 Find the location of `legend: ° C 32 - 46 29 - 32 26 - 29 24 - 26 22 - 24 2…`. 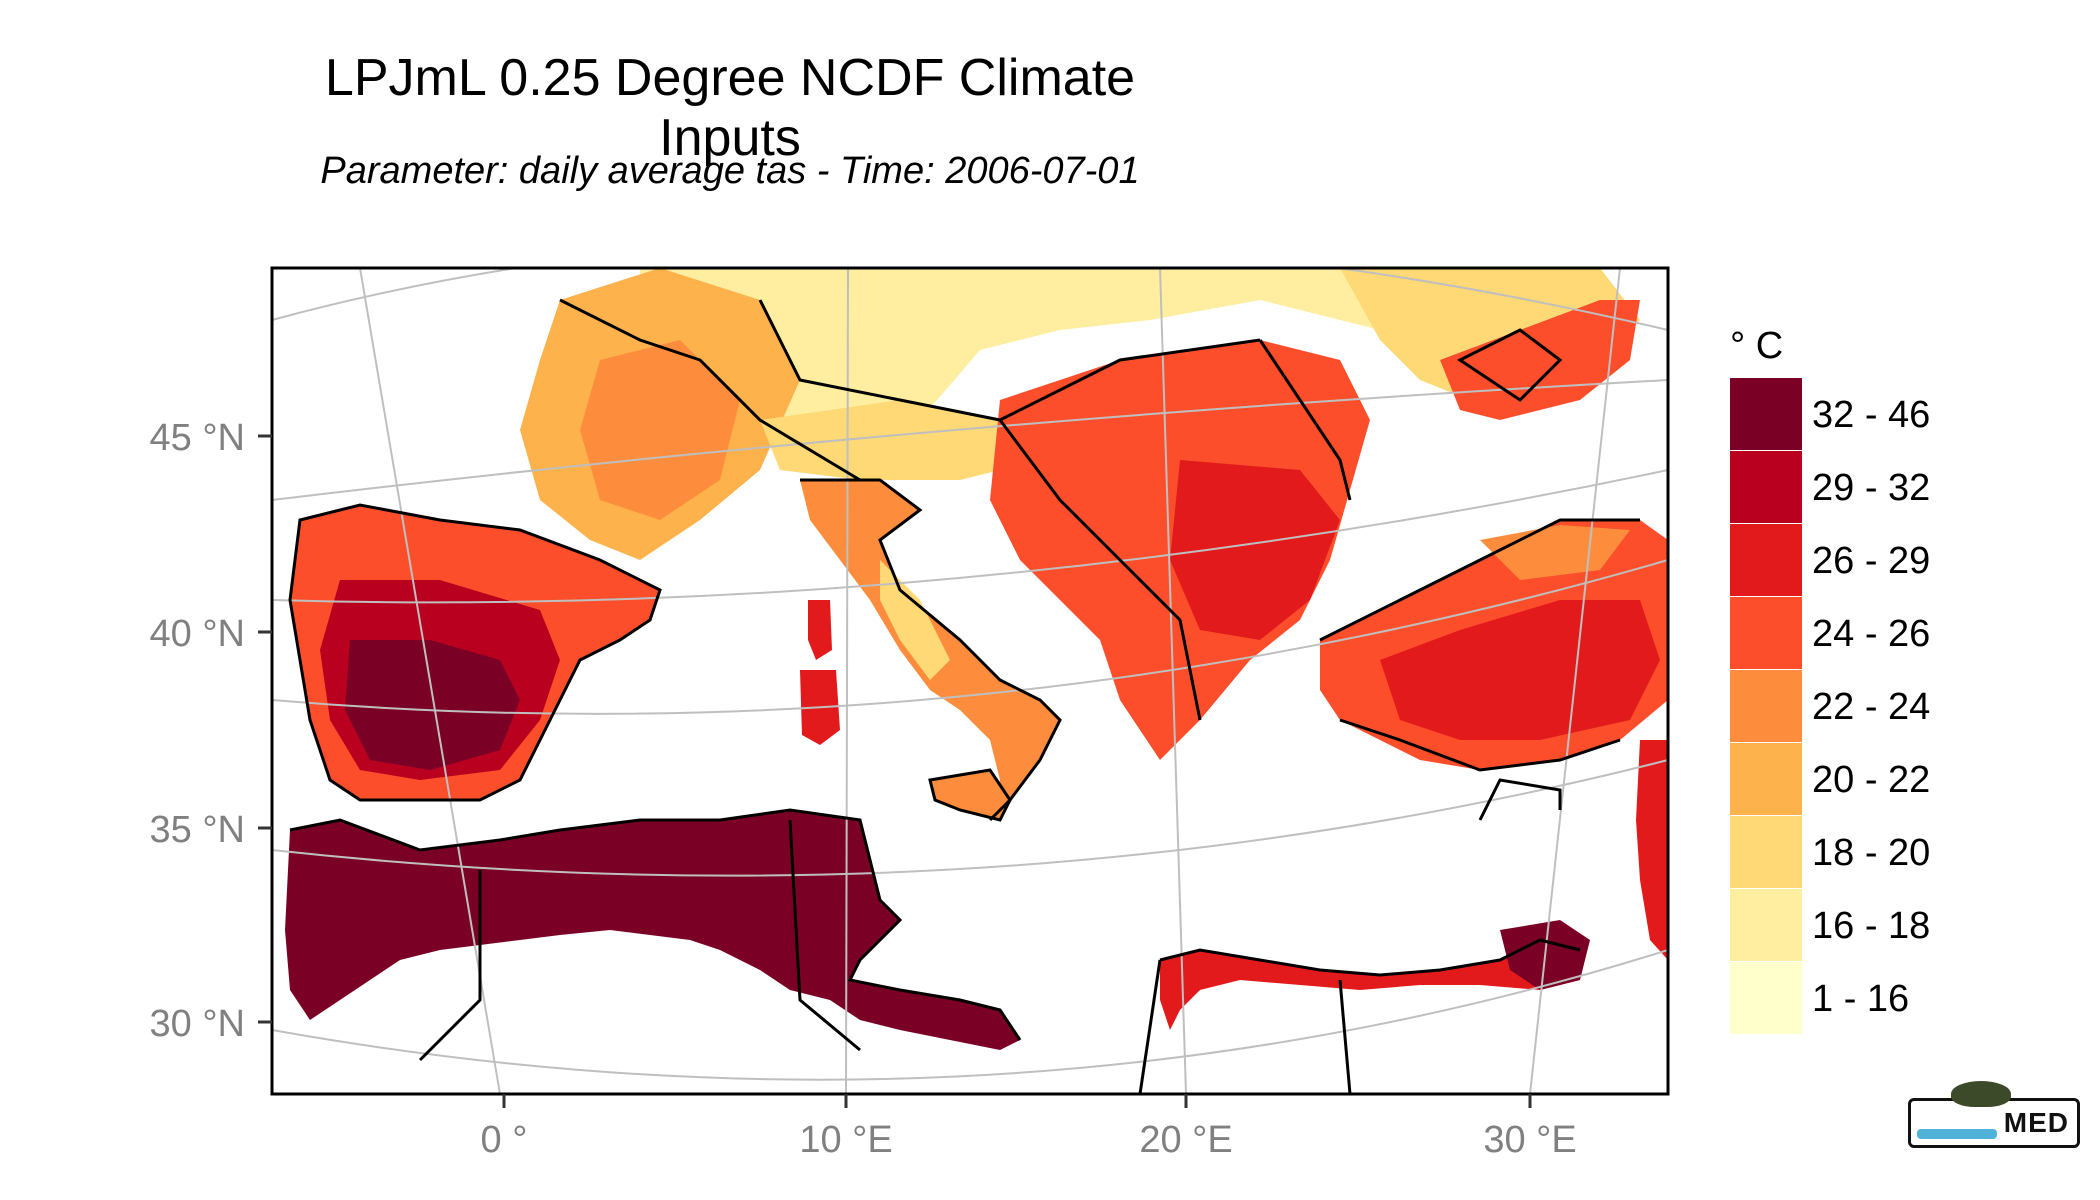

legend: ° C 32 - 46 29 - 32 26 - 29 24 - 26 22 - 24 2… is located at coordinates (1830, 679).